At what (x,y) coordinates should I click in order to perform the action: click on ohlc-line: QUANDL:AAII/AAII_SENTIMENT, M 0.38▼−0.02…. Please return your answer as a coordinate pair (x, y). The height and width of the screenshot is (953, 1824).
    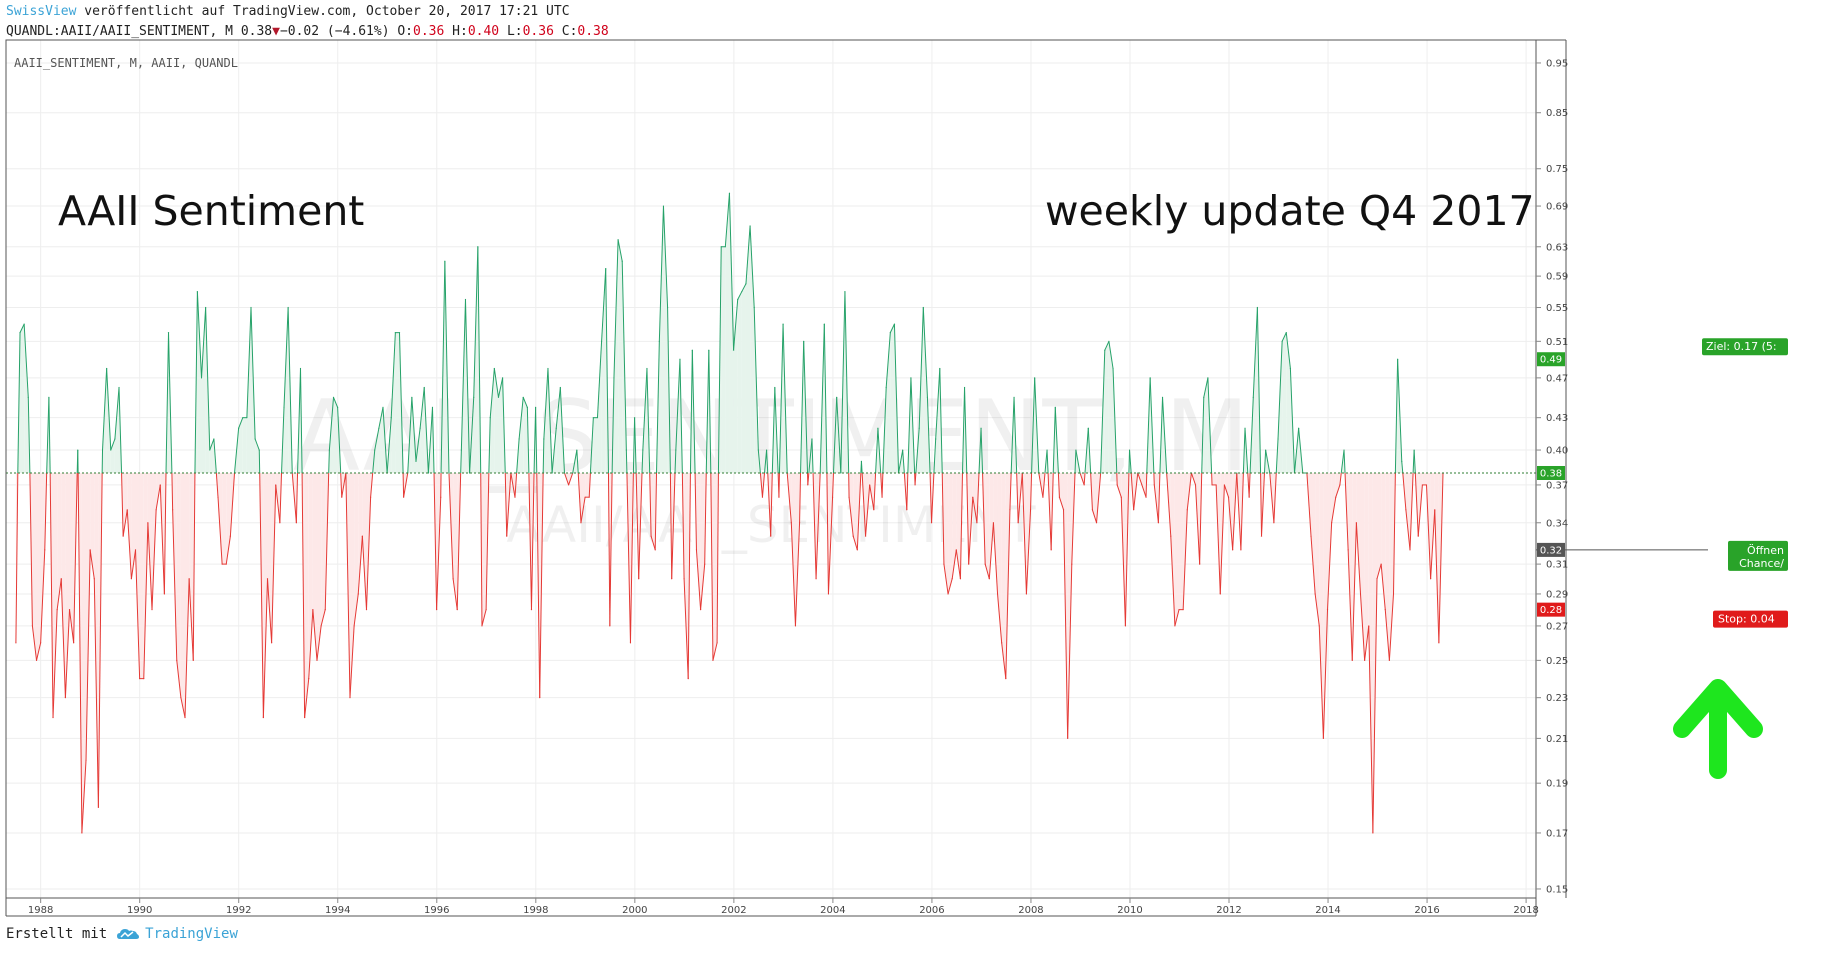
    Looking at the image, I should click on (307, 31).